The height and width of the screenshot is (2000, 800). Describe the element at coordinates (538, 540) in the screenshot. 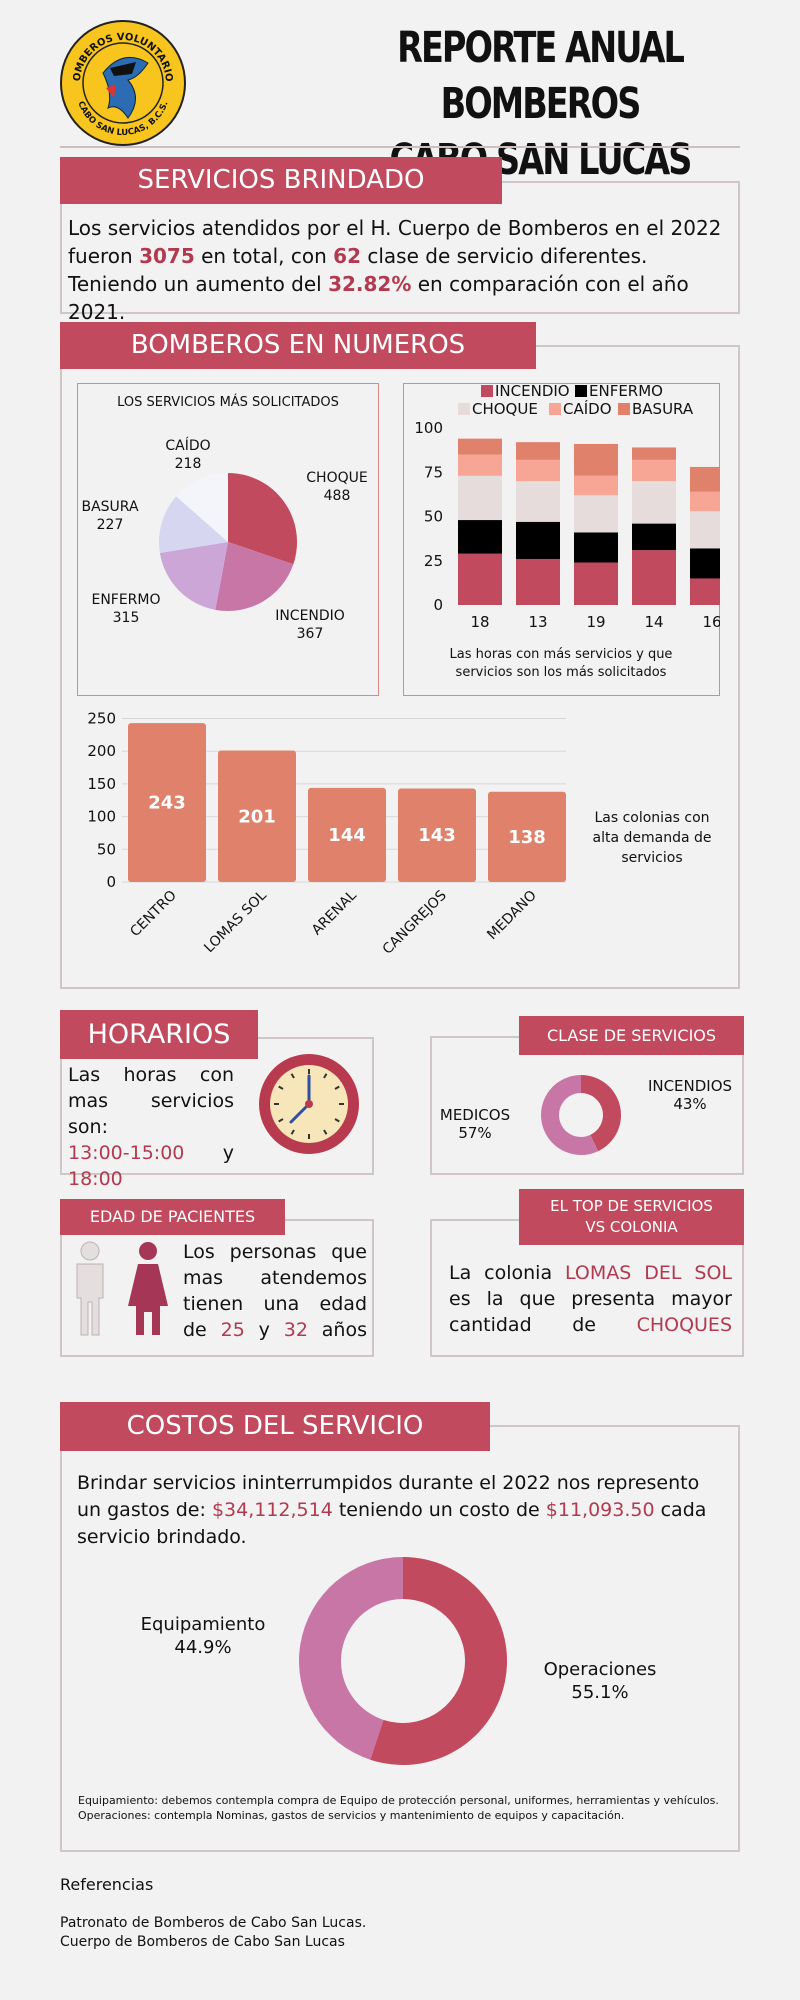

I see `stacked-bar-13-enfermo` at that location.